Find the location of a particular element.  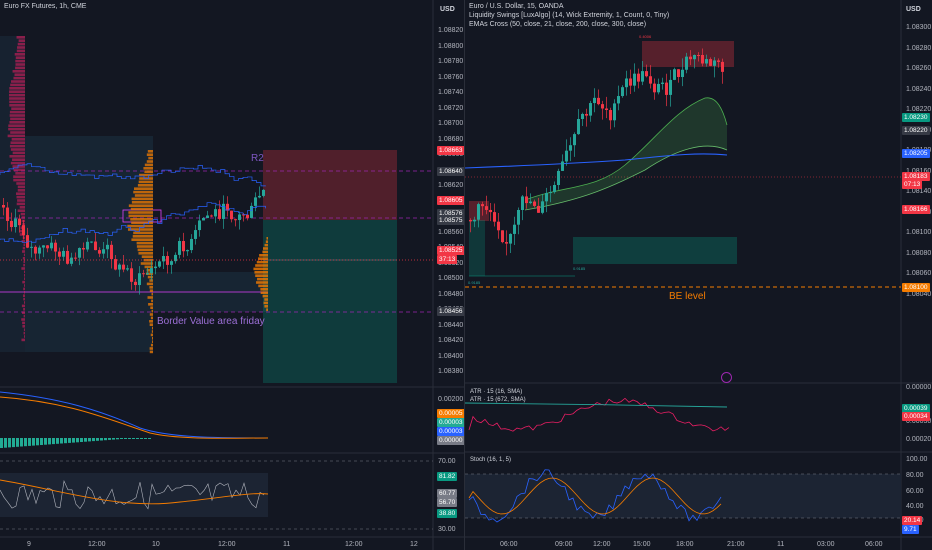

border-value-annotation: Border Value area friday is located at coordinates (211, 321).